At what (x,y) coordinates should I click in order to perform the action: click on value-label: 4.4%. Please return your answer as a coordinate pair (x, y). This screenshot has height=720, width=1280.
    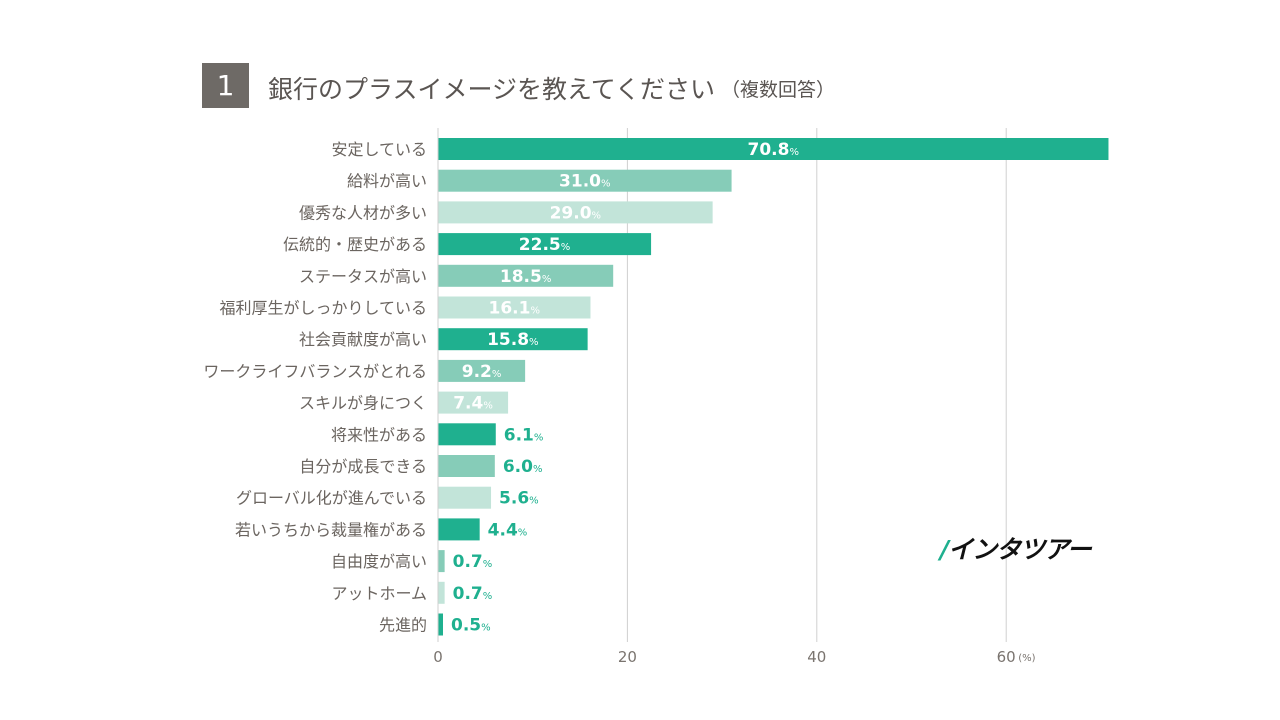
    Looking at the image, I should click on (508, 530).